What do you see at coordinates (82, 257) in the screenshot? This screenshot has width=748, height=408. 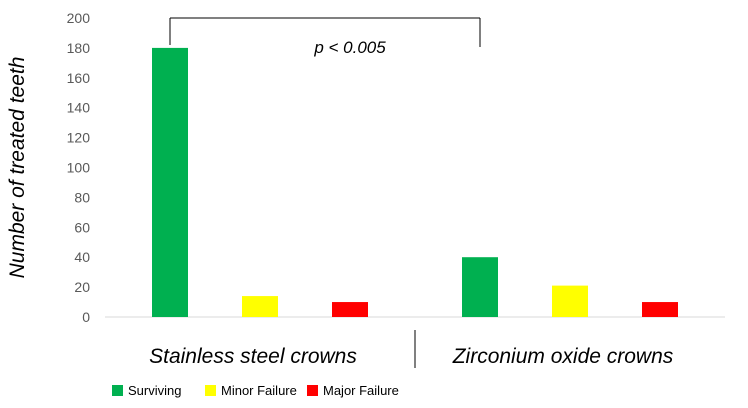 I see `y-tick-label: 40` at bounding box center [82, 257].